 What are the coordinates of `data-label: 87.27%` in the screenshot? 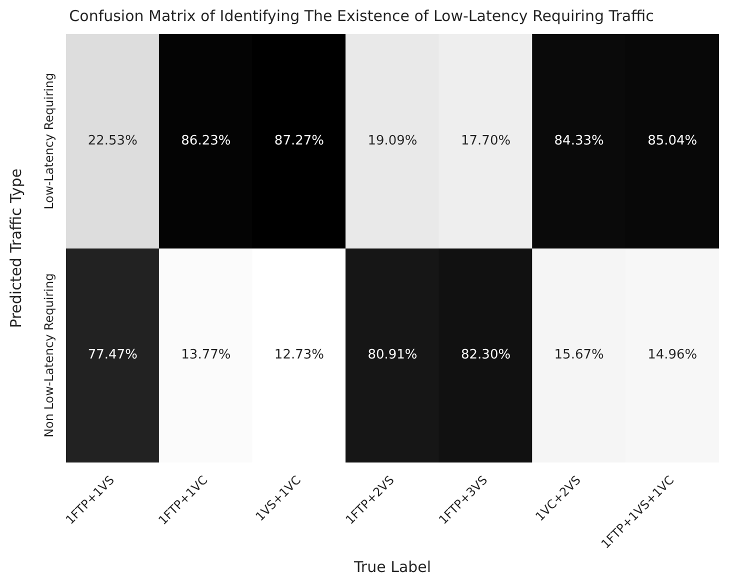 It's located at (299, 140).